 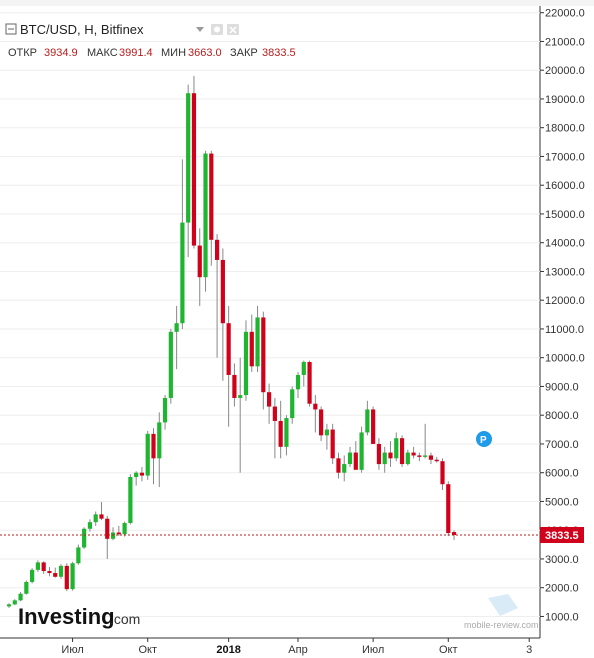 I want to click on close-icon-stroke-b, so click(x=233, y=30).